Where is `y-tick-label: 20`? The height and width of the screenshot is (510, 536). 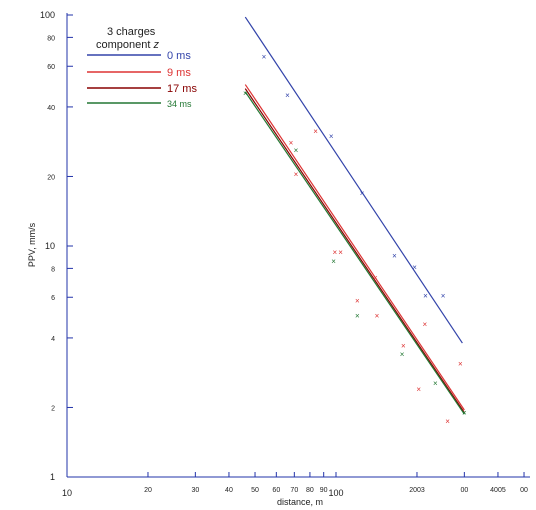
y-tick-label: 20 is located at coordinates (51, 177).